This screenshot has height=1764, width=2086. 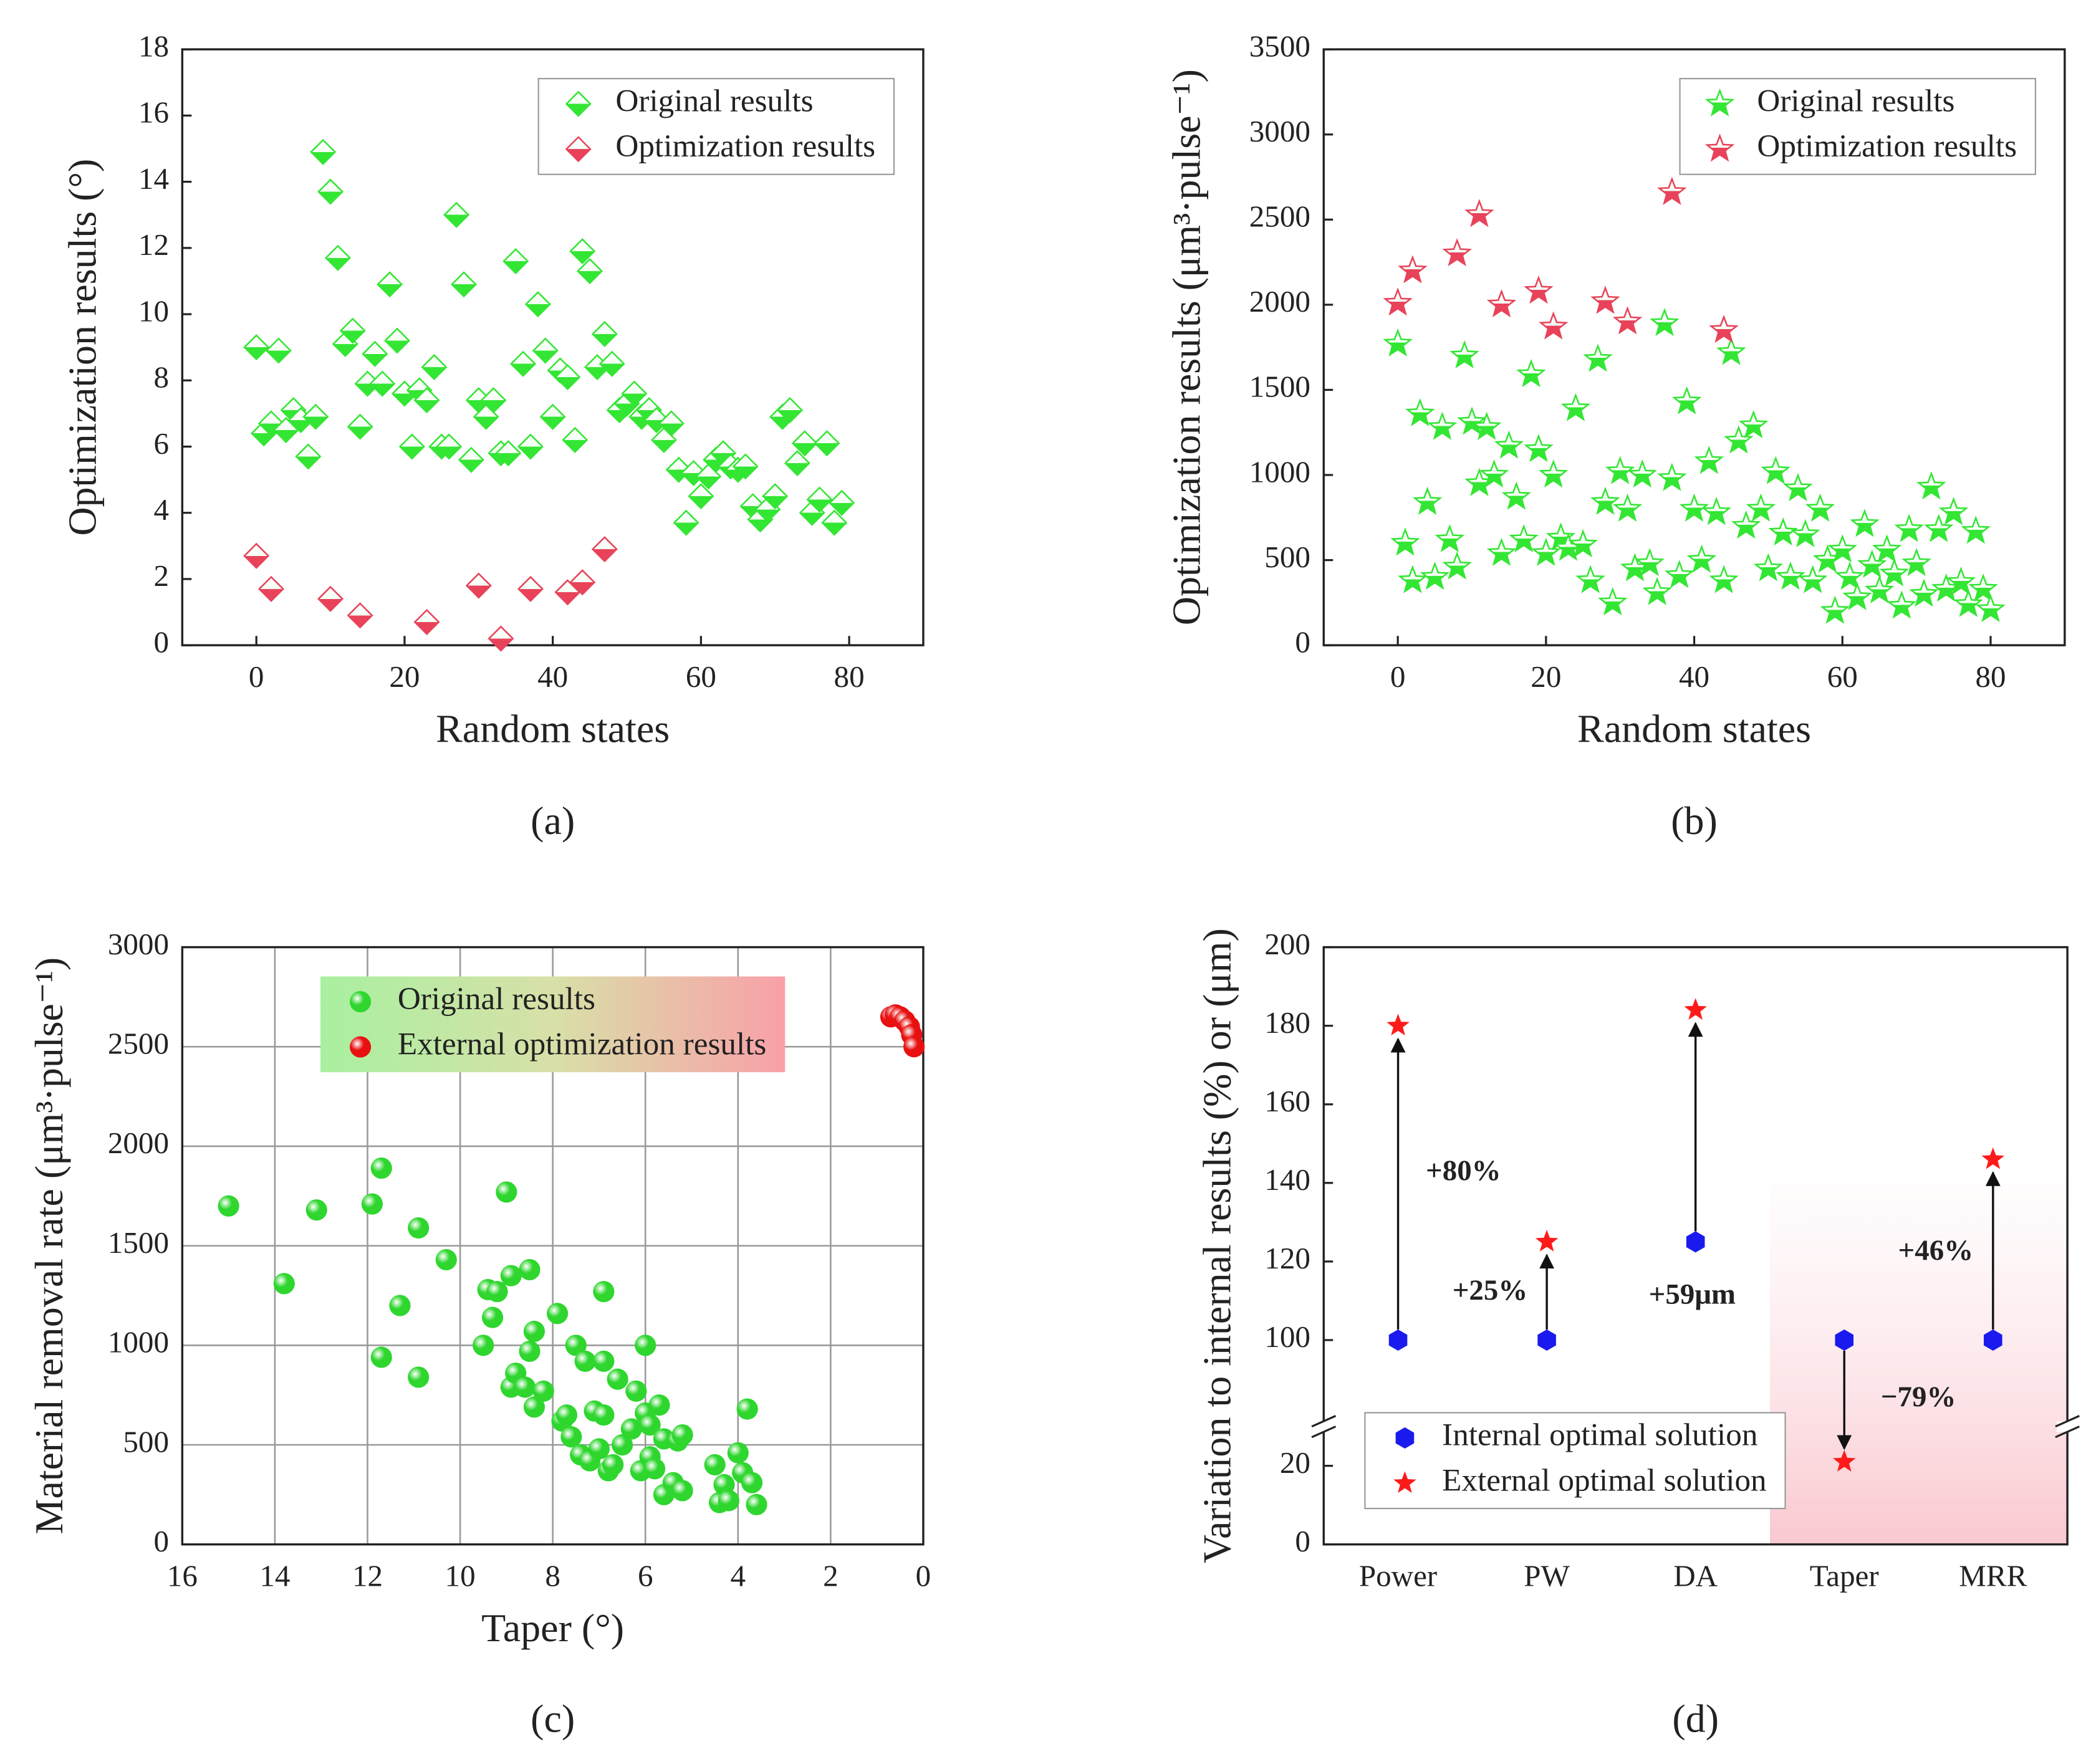 I want to click on x-tick-label: PW, so click(x=1547, y=1576).